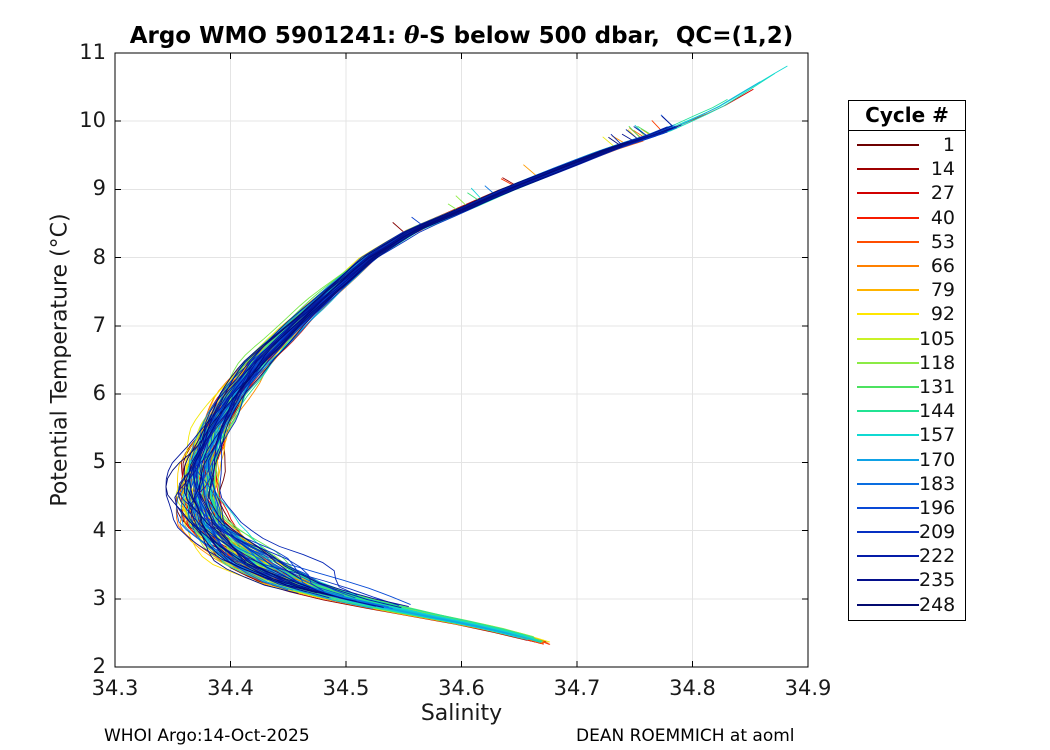 The width and height of the screenshot is (1050, 750). What do you see at coordinates (937, 507) in the screenshot?
I see `legend-cycle-label: 196` at bounding box center [937, 507].